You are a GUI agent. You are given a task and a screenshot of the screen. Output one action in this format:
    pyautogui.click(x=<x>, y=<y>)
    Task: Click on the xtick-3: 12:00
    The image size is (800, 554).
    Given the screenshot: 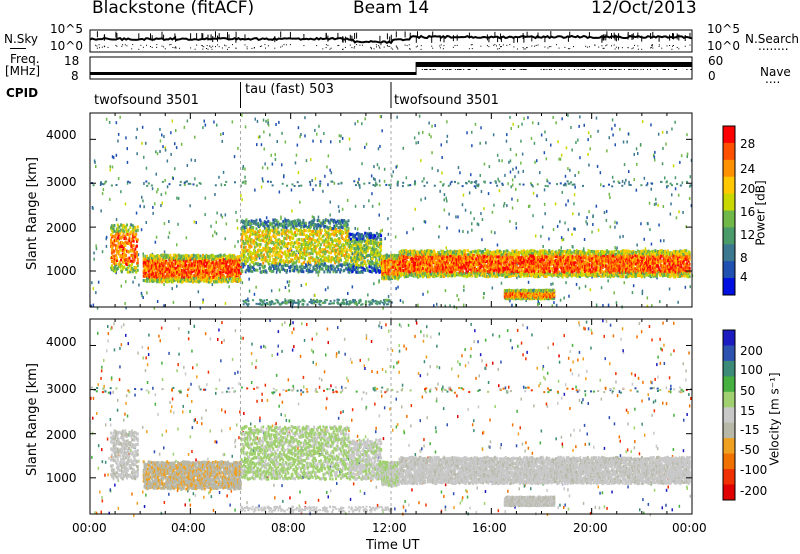 What is the action you would take?
    pyautogui.click(x=389, y=528)
    